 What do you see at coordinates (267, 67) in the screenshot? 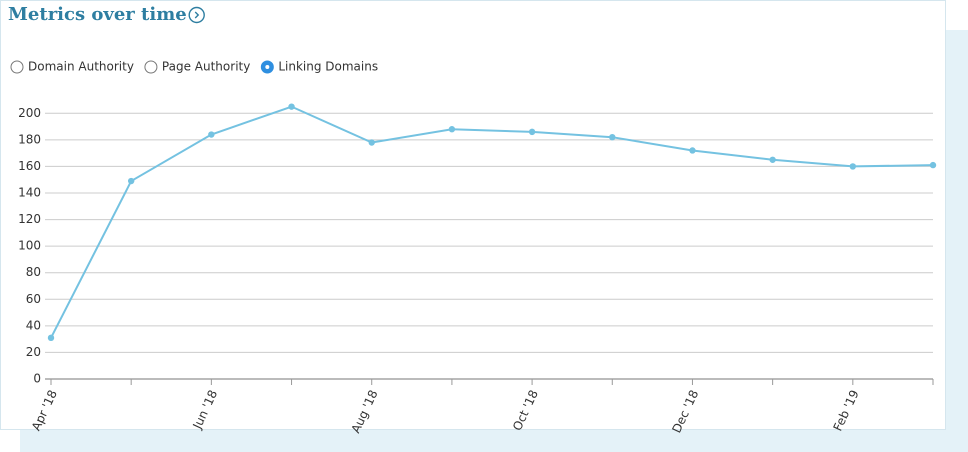
I see `radio-dot` at bounding box center [267, 67].